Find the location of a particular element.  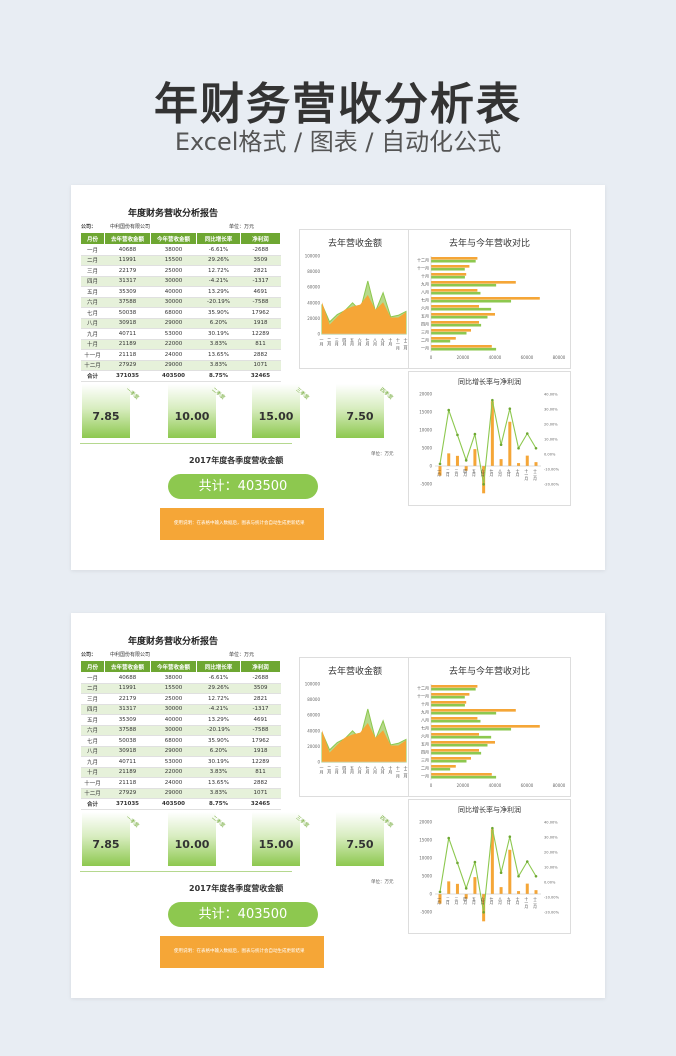

total-cell: 371035 is located at coordinates (127, 804).